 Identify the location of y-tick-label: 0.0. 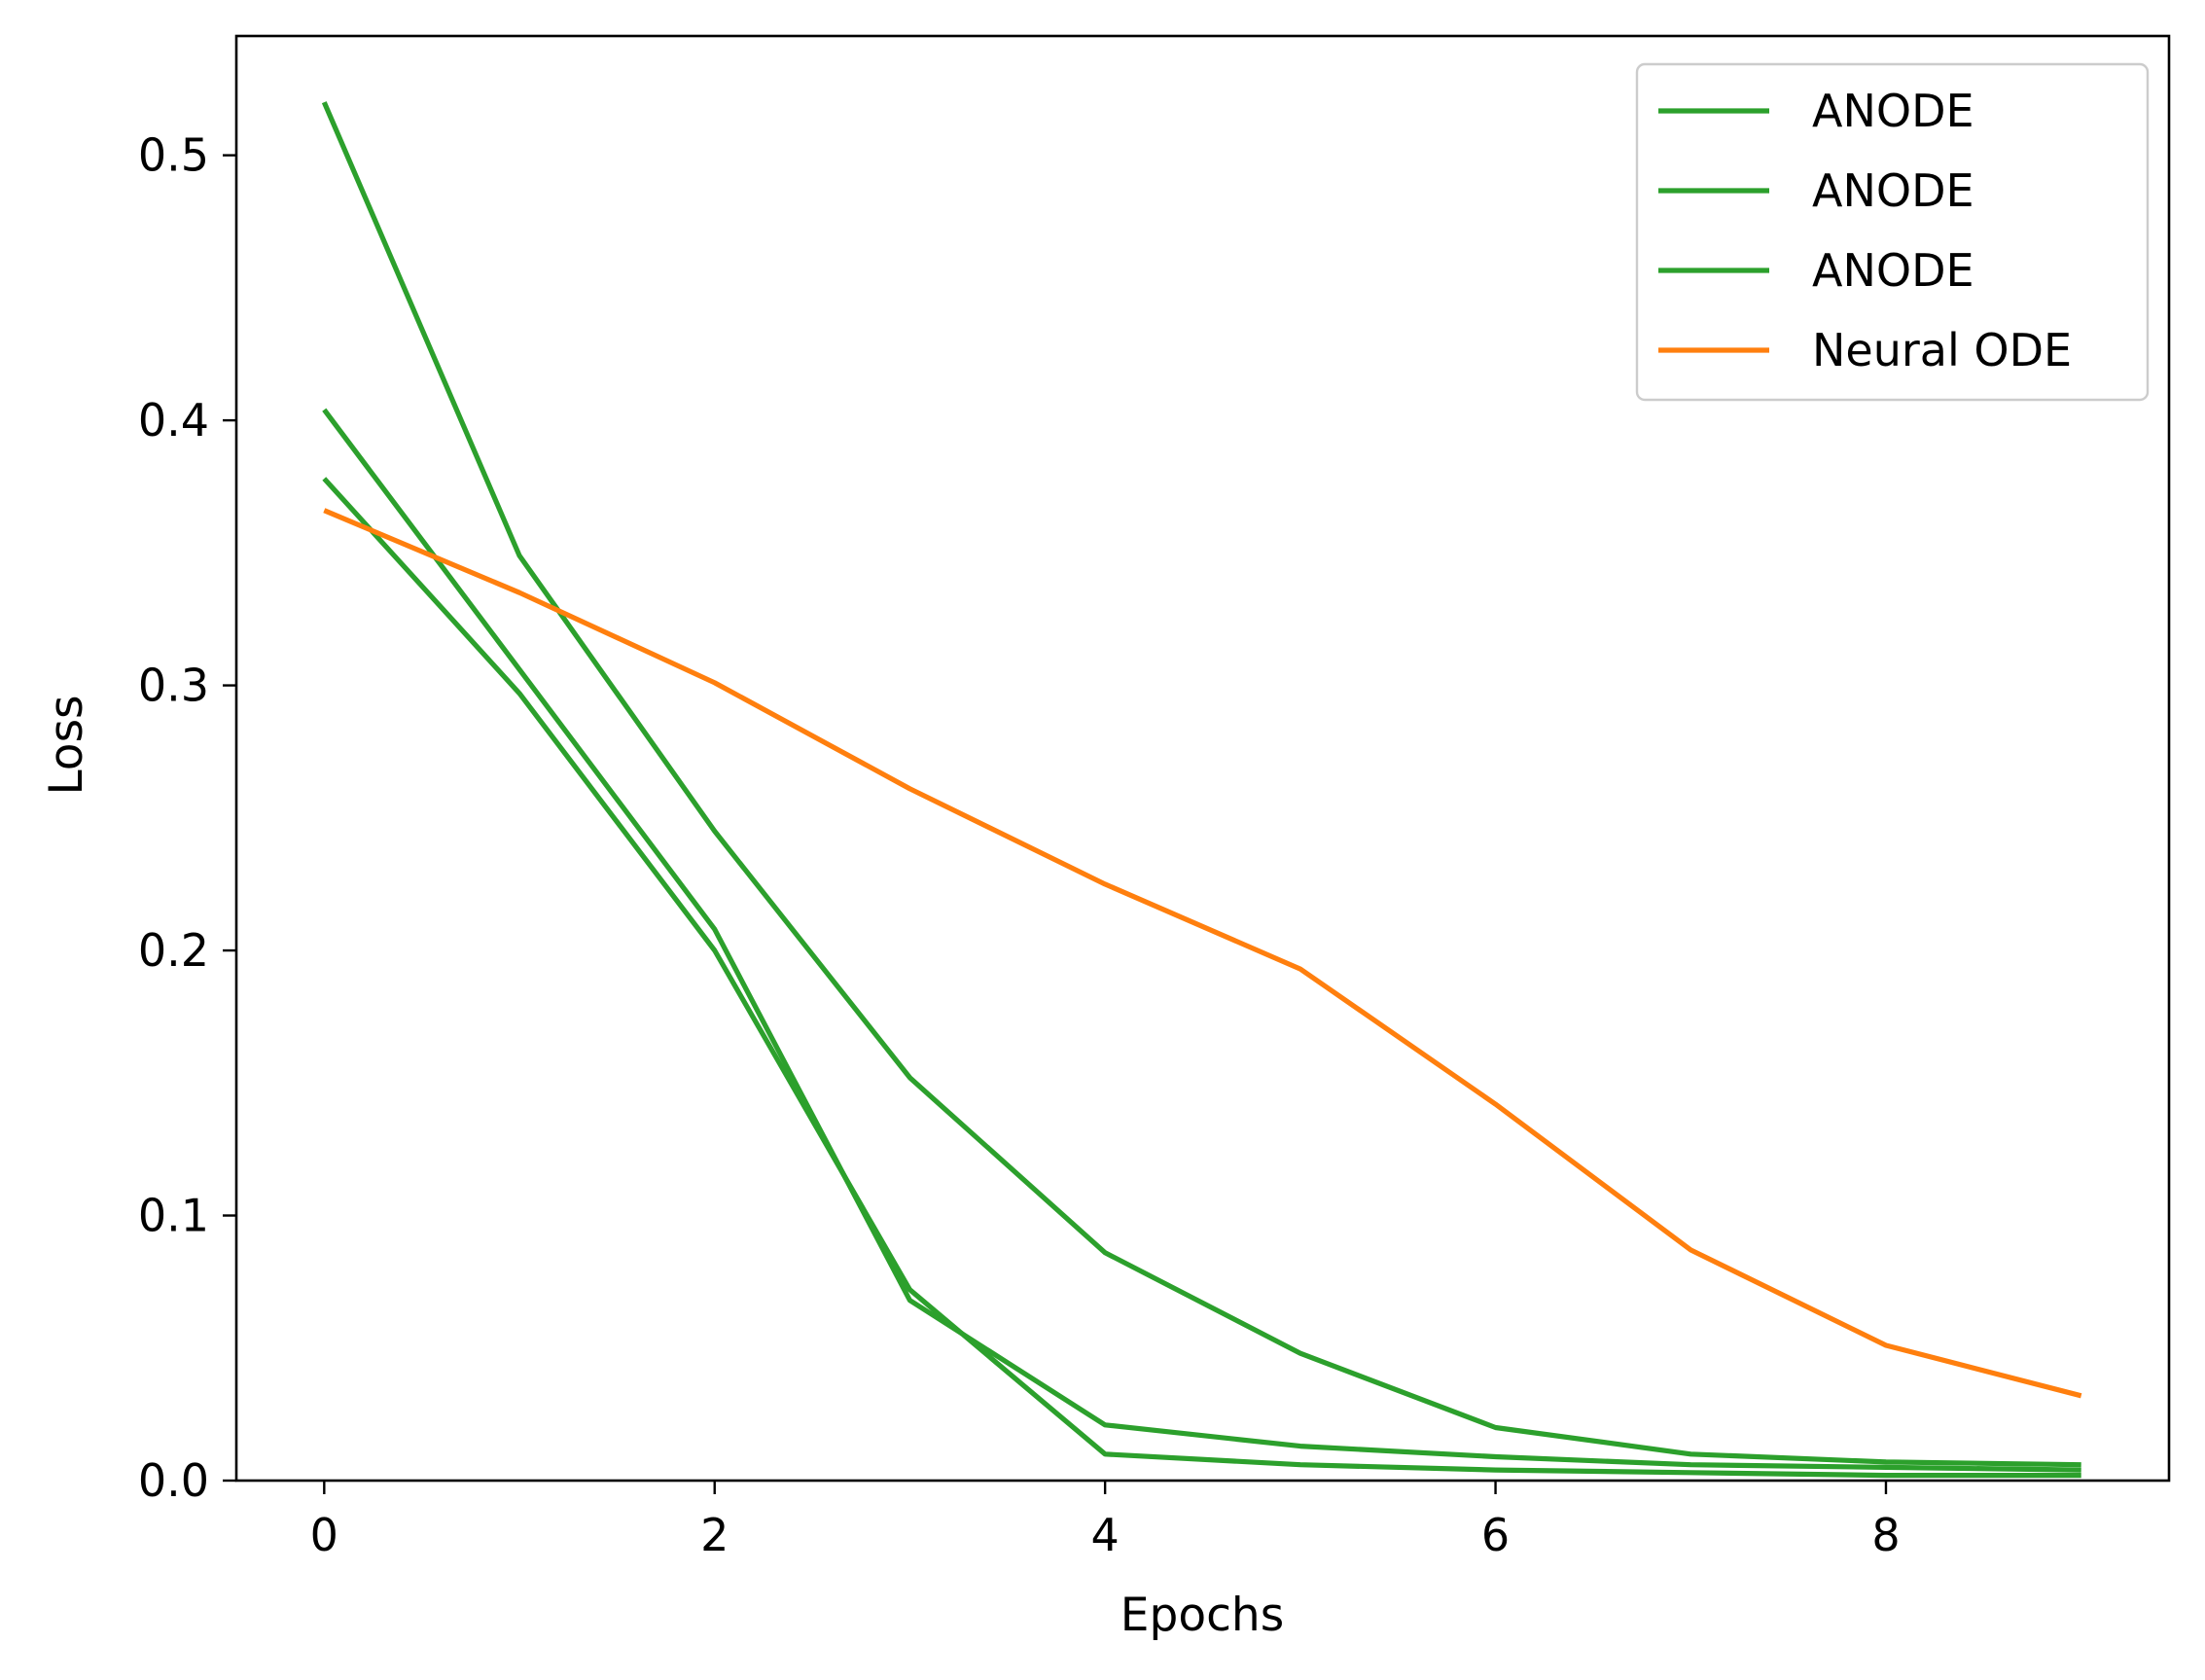
(173, 1480).